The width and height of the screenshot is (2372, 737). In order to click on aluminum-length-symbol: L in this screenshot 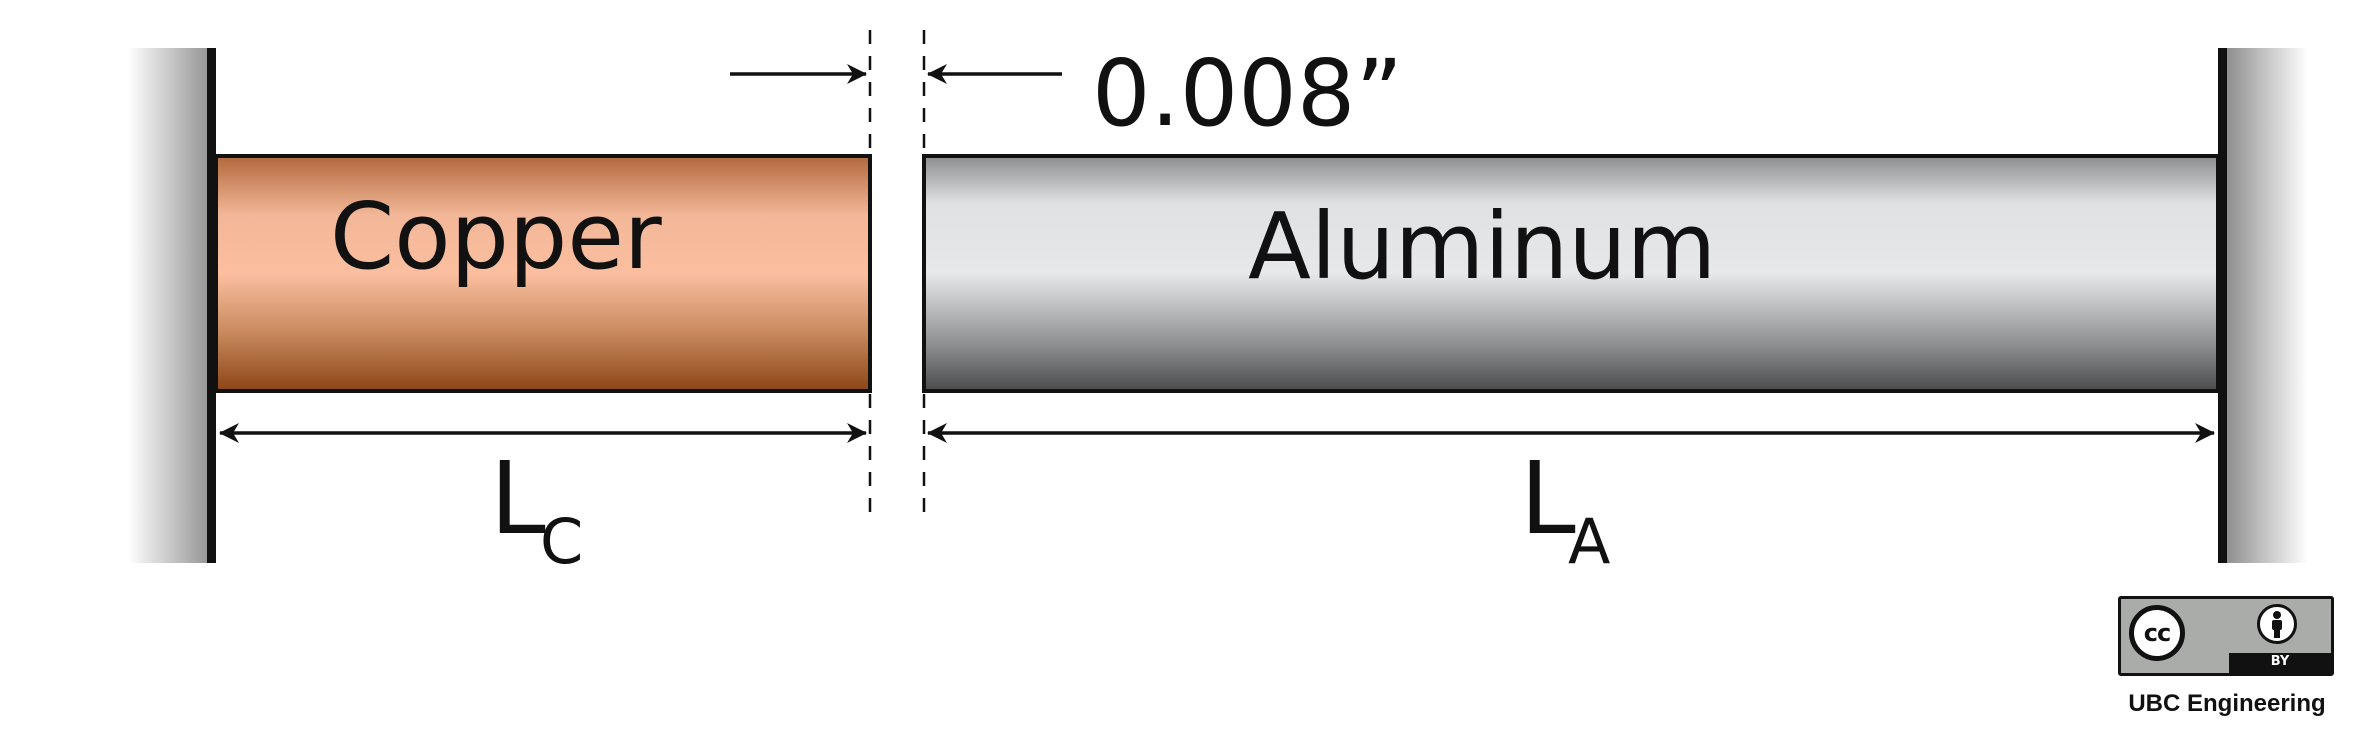, I will do `click(1548, 498)`.